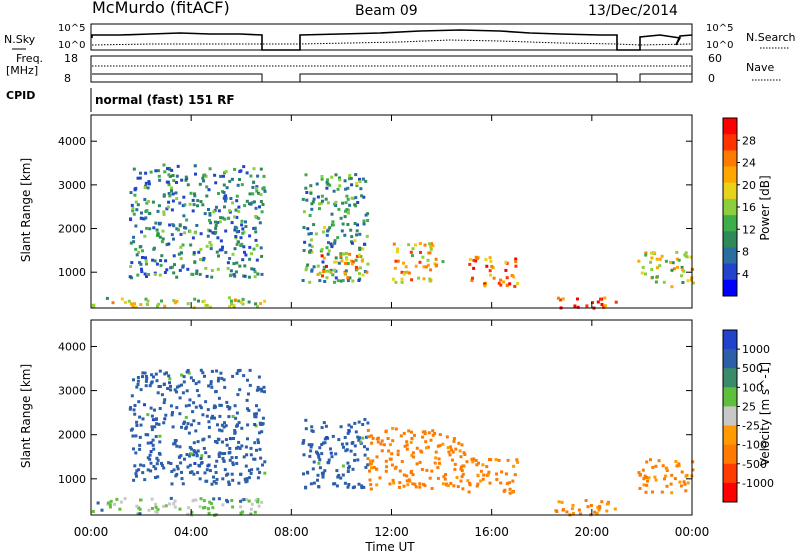 This screenshot has height=554, width=800. Describe the element at coordinates (72, 435) in the screenshot. I see `ytick-label: 2000` at that location.